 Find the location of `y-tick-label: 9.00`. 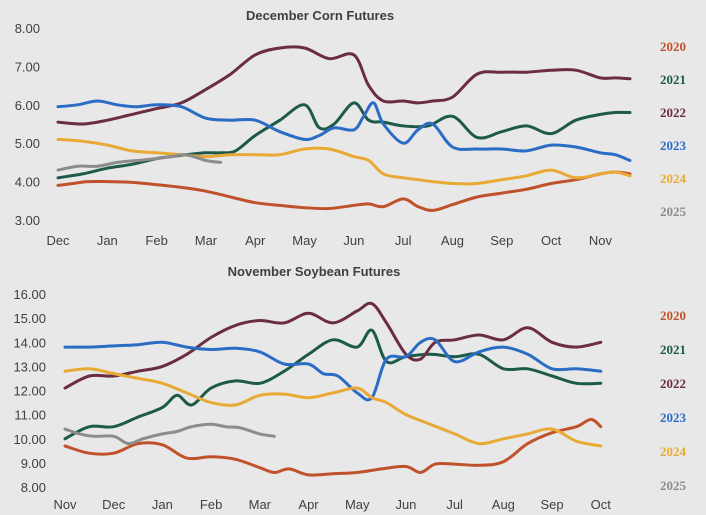

y-tick-label: 9.00 is located at coordinates (33, 463).